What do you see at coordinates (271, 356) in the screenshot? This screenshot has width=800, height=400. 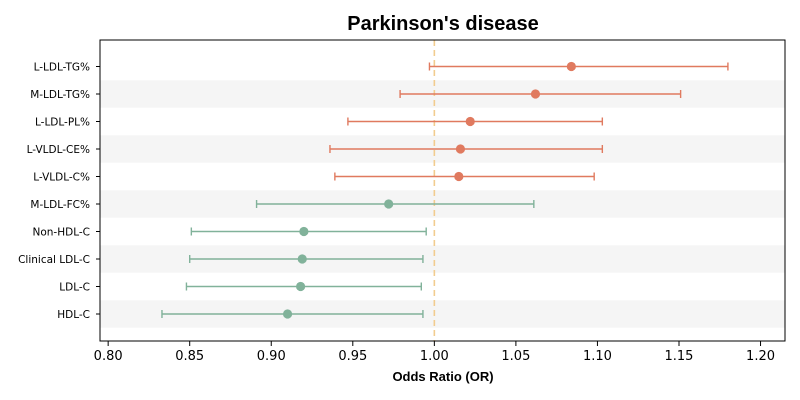 I see `x-tick-label: 0.90` at bounding box center [271, 356].